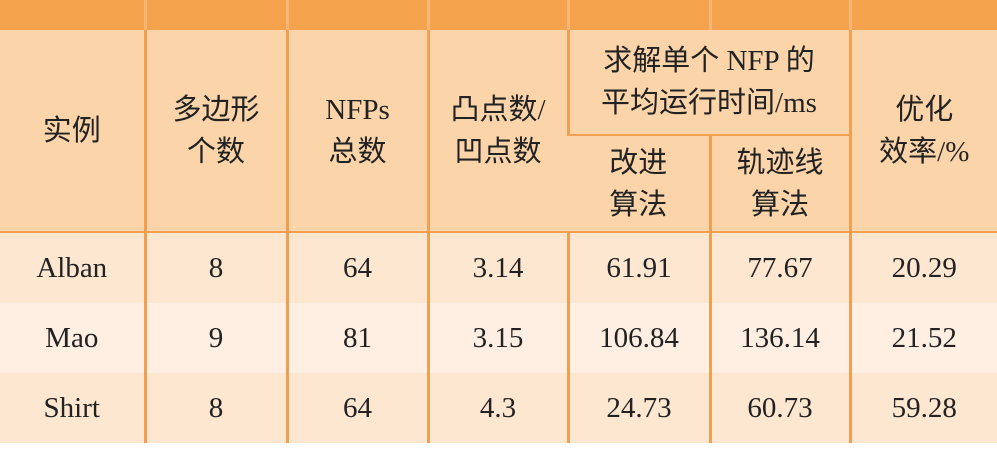 This screenshot has width=997, height=453. I want to click on header-cell: 轨迹线 算法, so click(779, 183).